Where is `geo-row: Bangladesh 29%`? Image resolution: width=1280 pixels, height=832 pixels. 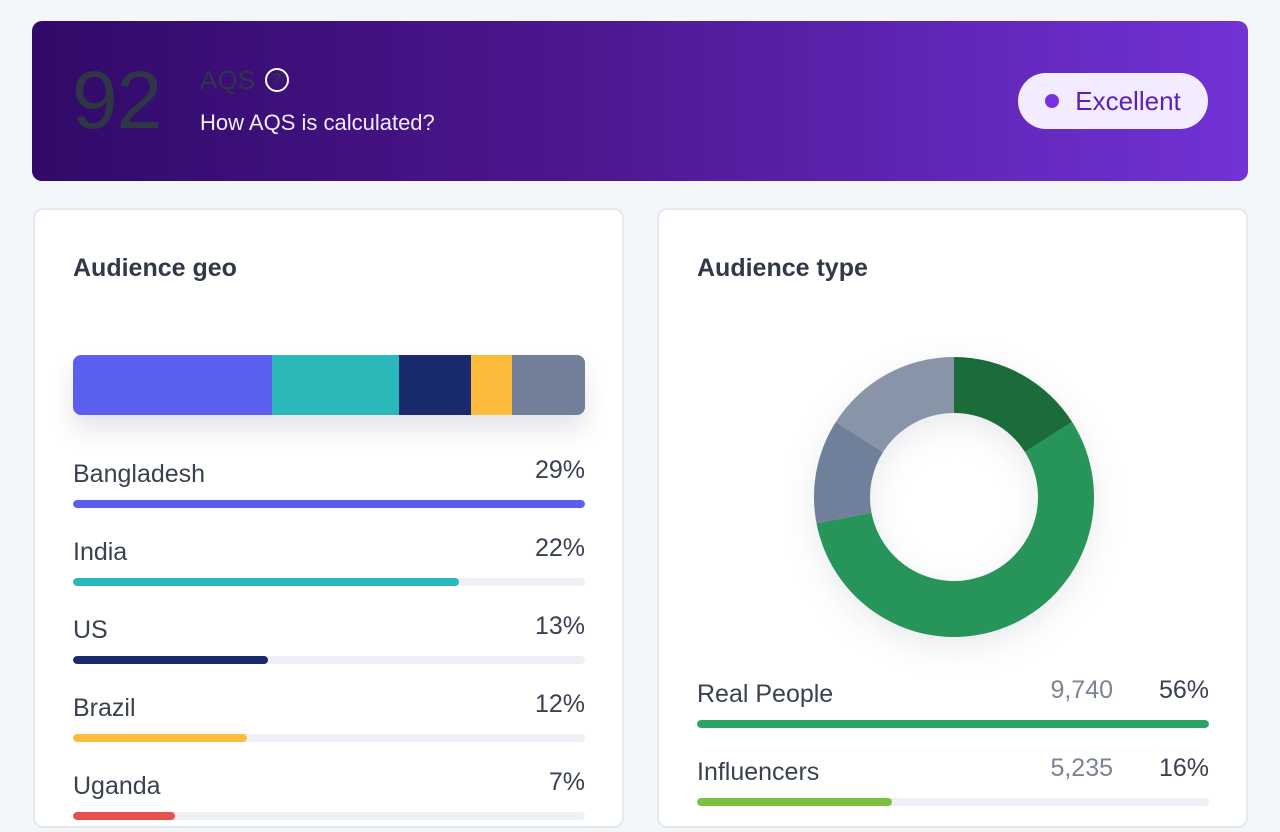 geo-row: Bangladesh 29% is located at coordinates (329, 488).